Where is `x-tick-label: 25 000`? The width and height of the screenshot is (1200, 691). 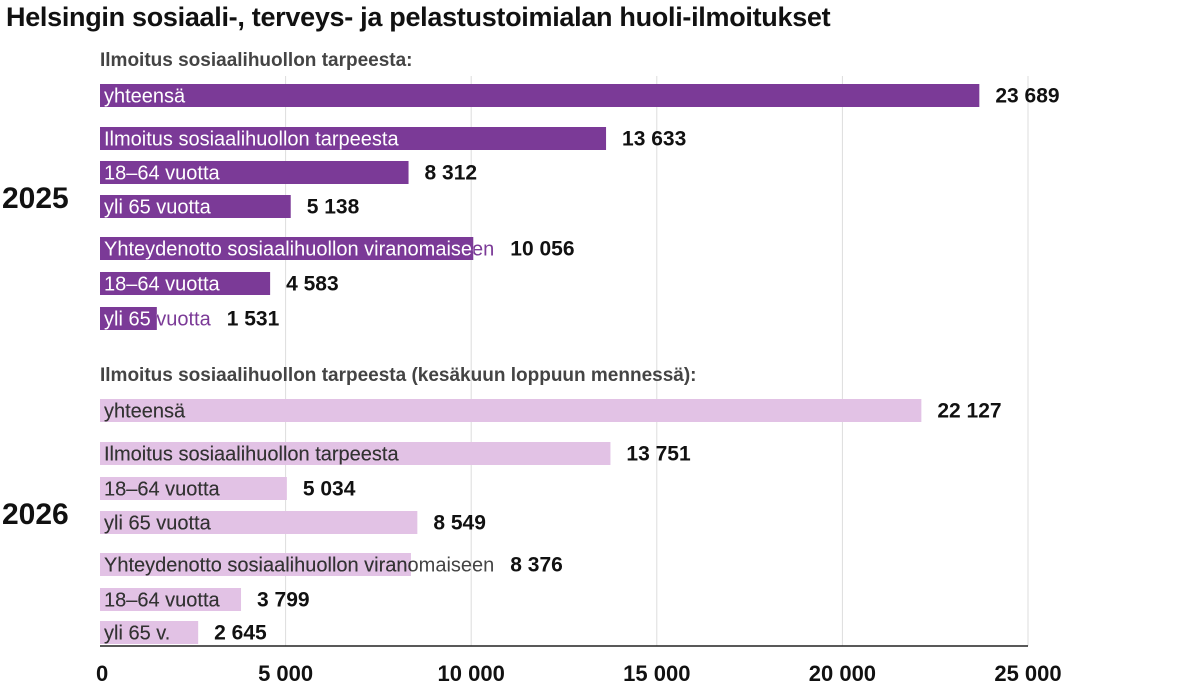 x-tick-label: 25 000 is located at coordinates (1027, 673).